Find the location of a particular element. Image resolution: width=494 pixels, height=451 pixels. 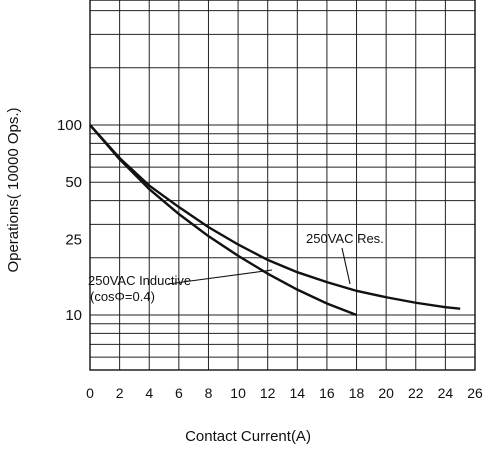

y-tick-label: 10 is located at coordinates (73, 315).